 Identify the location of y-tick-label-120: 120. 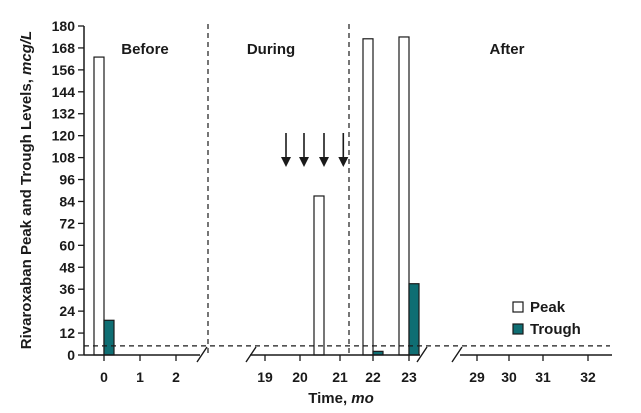
(64, 136).